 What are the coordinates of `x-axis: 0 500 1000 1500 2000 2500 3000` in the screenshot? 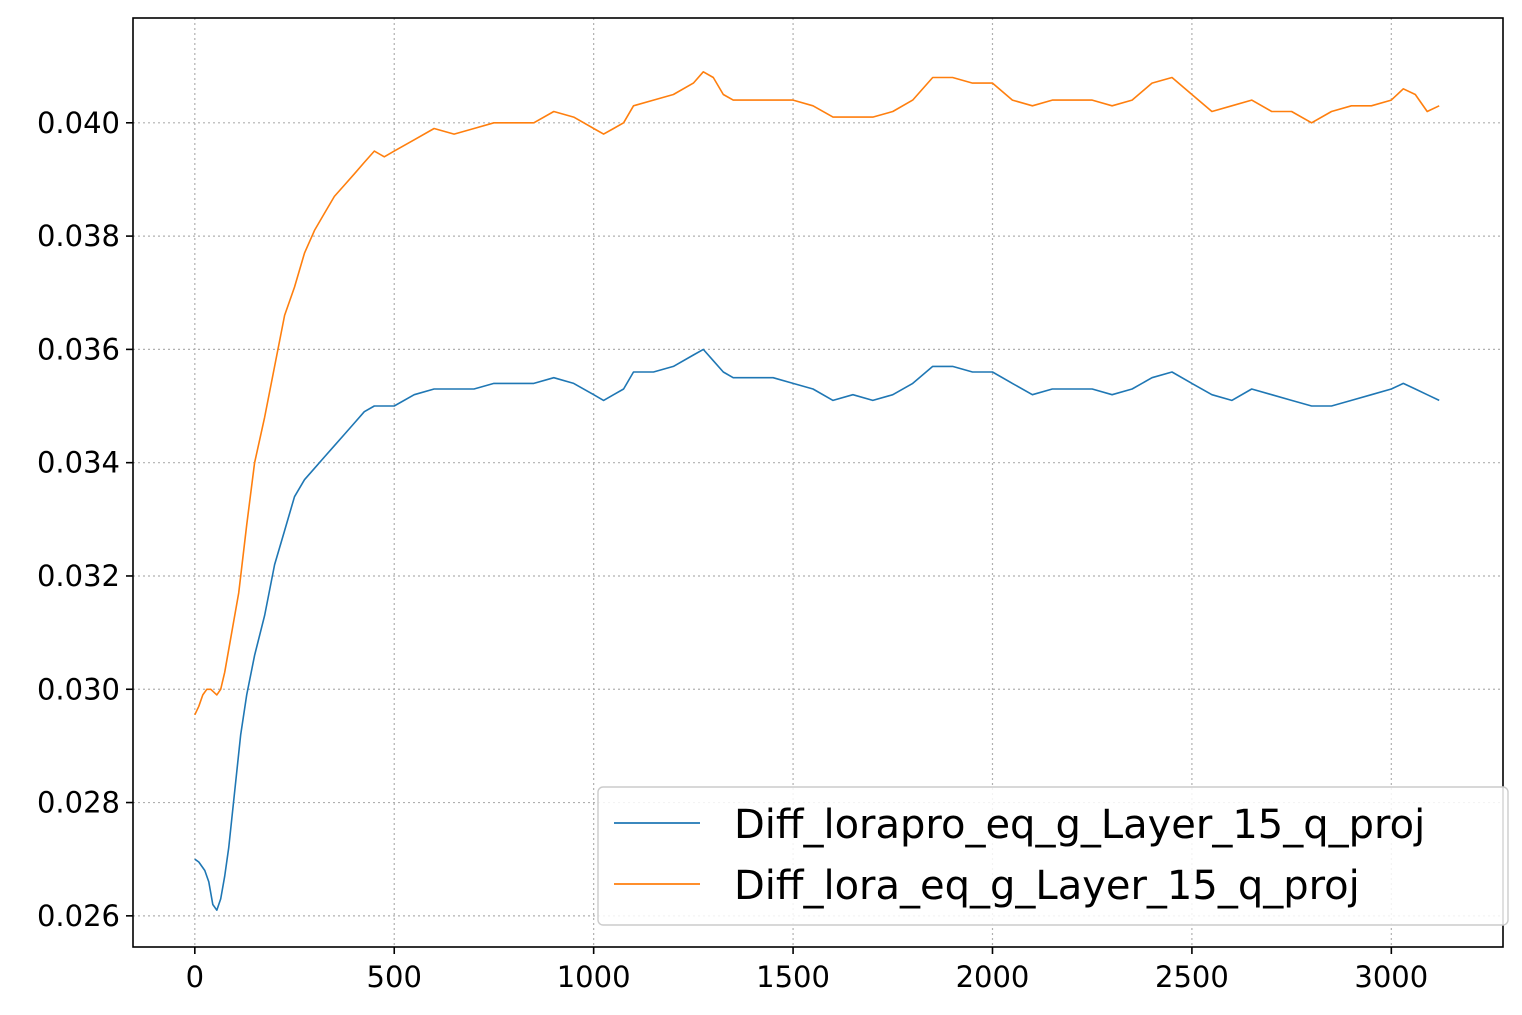 It's located at (807, 970).